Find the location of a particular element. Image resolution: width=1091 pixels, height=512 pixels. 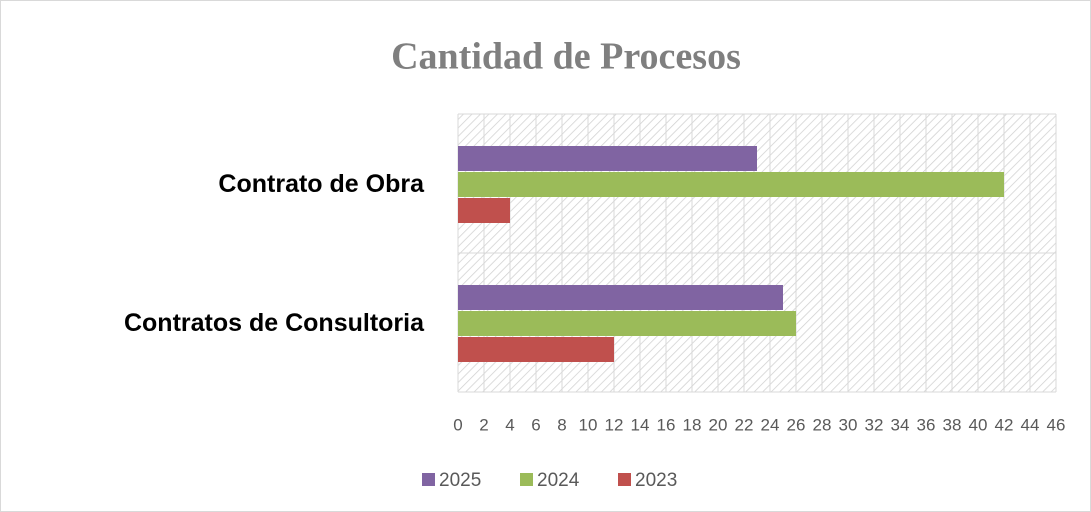

x-tick-label: 24 is located at coordinates (770, 424).